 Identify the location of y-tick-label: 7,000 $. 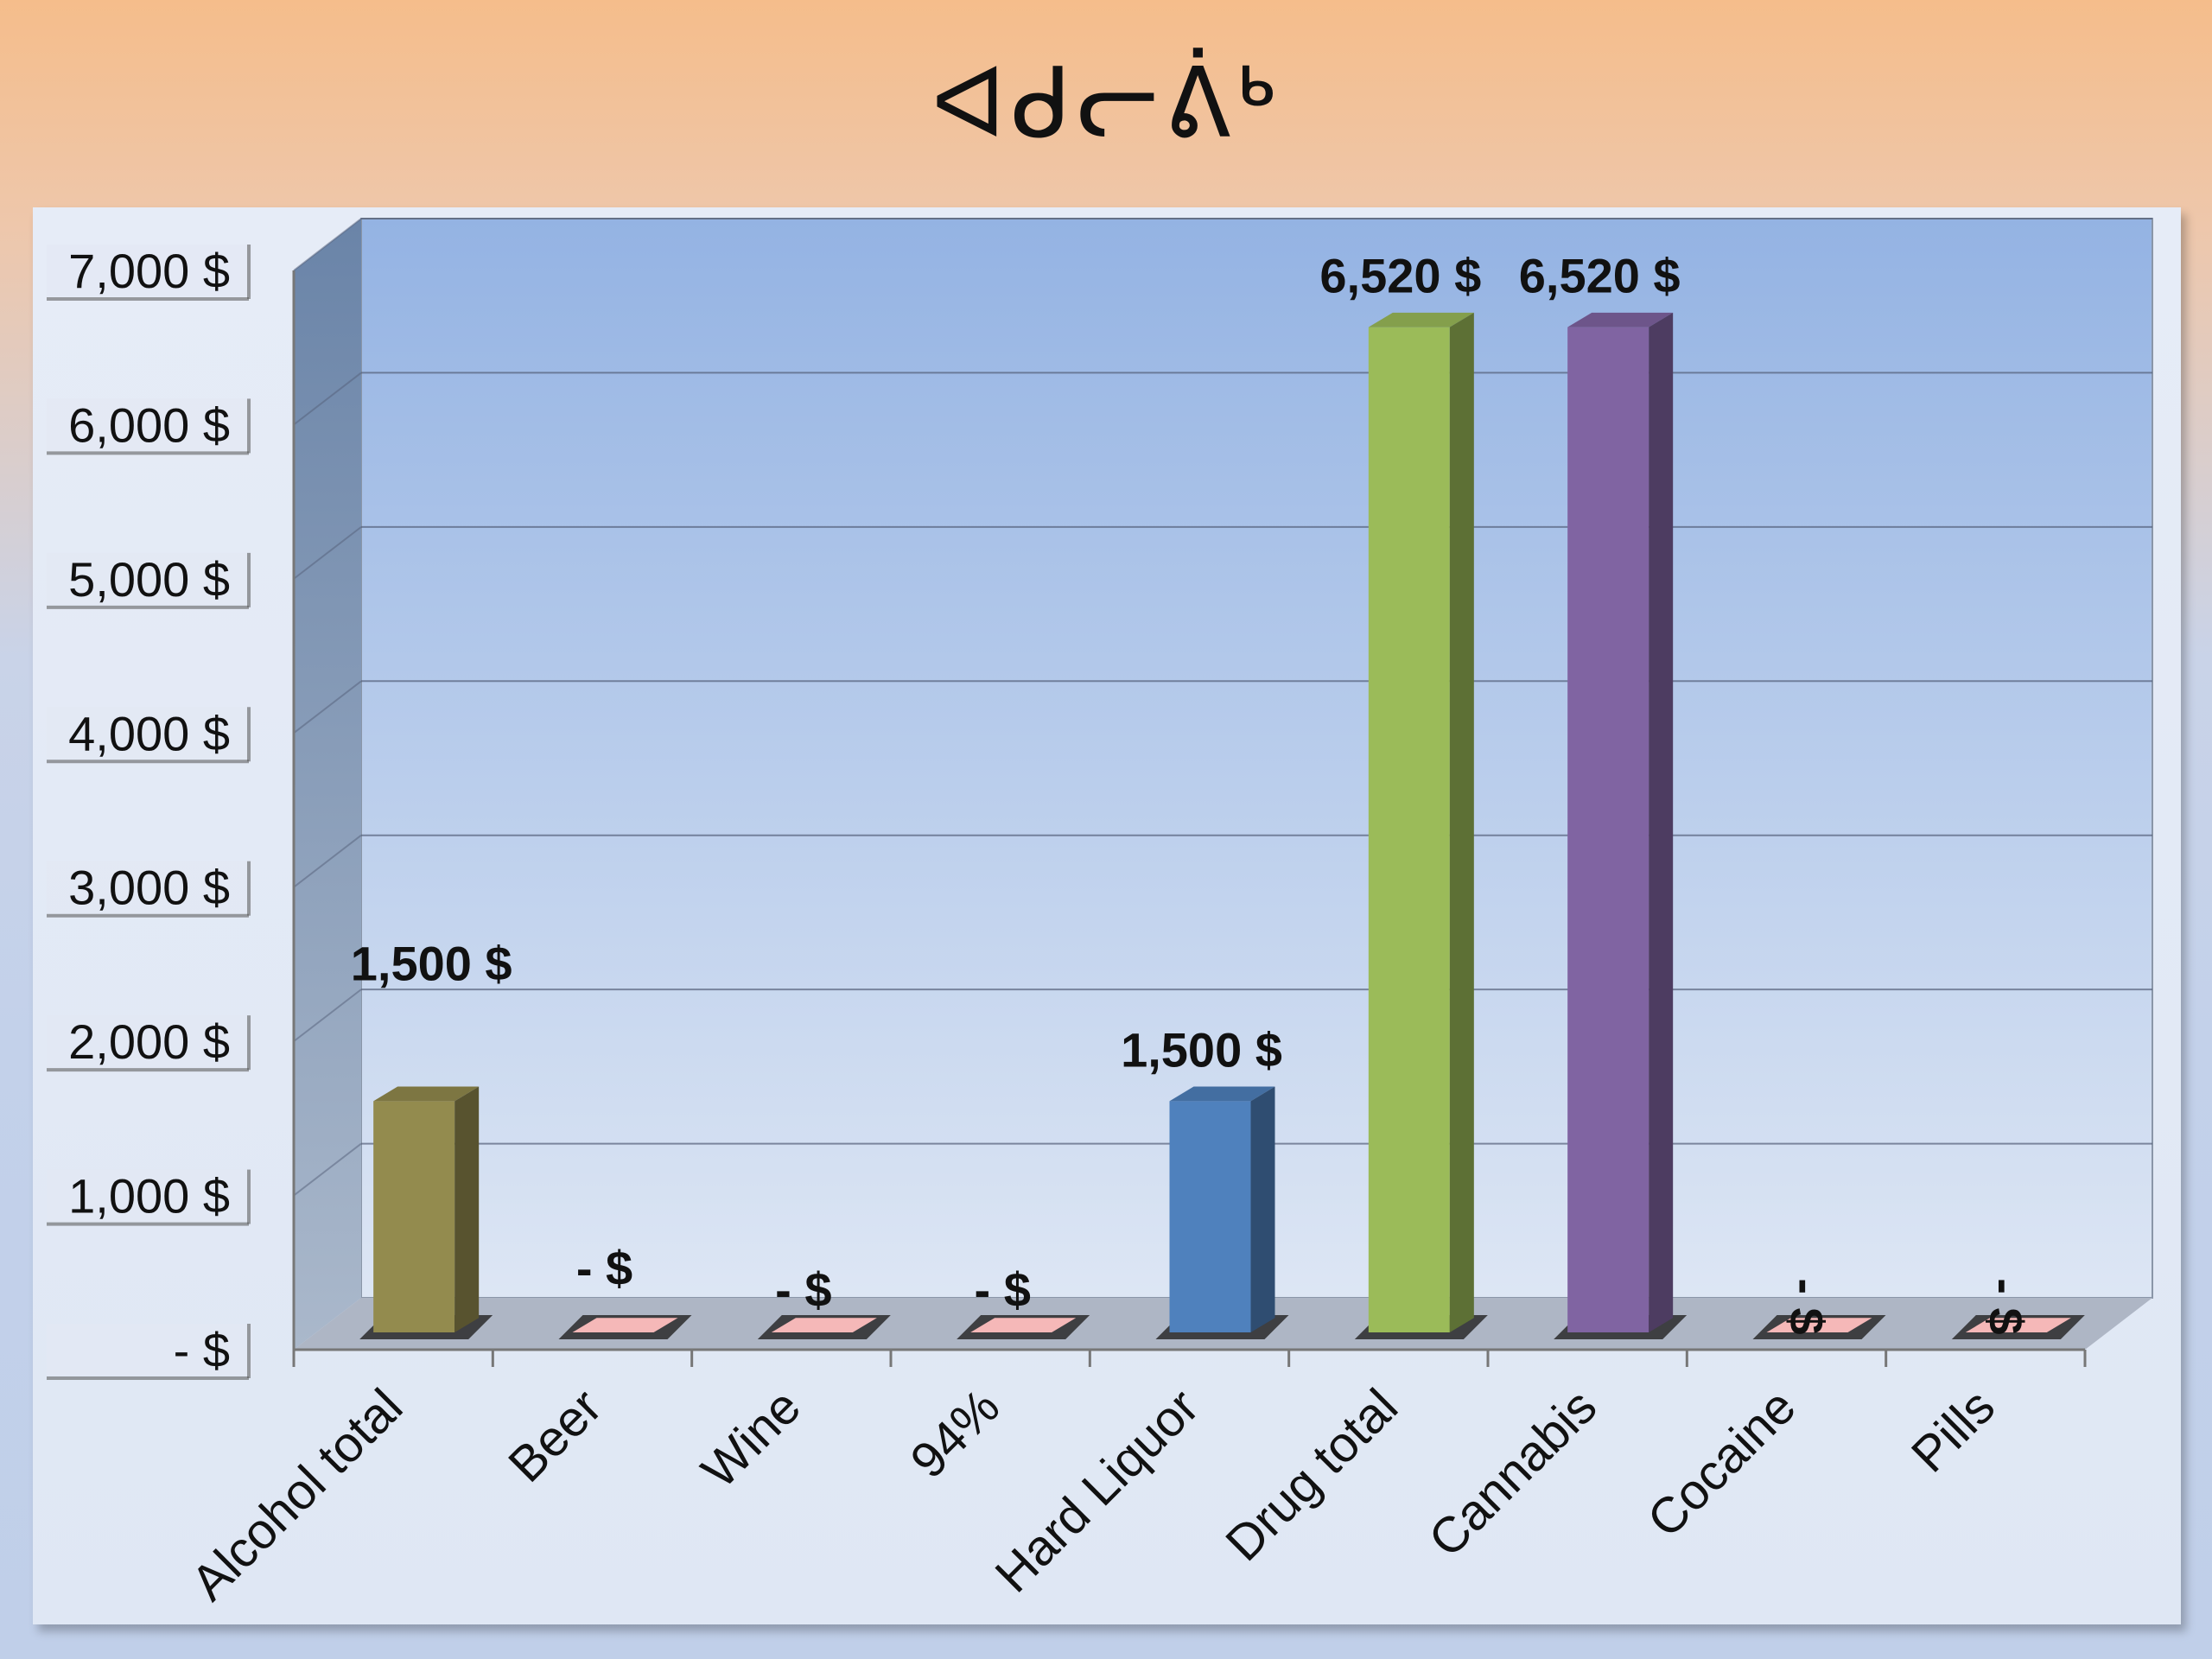
(149, 271).